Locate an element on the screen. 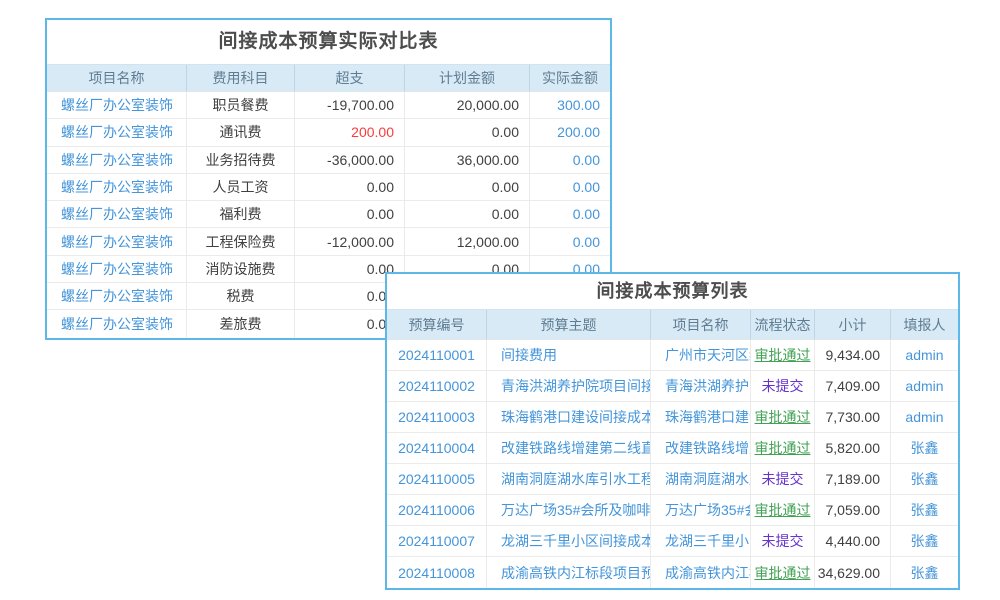  budget-list-header-row: 预算编号 预算主题 项目名称 流程状态 小计 填报人 is located at coordinates (672, 324).